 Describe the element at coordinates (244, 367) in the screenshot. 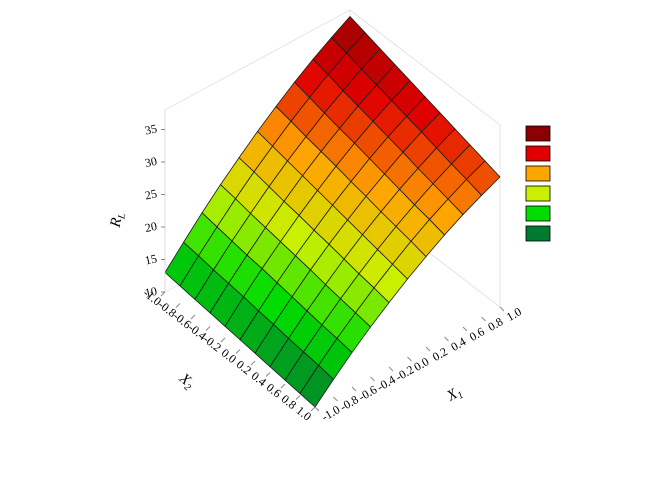

I see `y-tick-label: 0.2` at that location.